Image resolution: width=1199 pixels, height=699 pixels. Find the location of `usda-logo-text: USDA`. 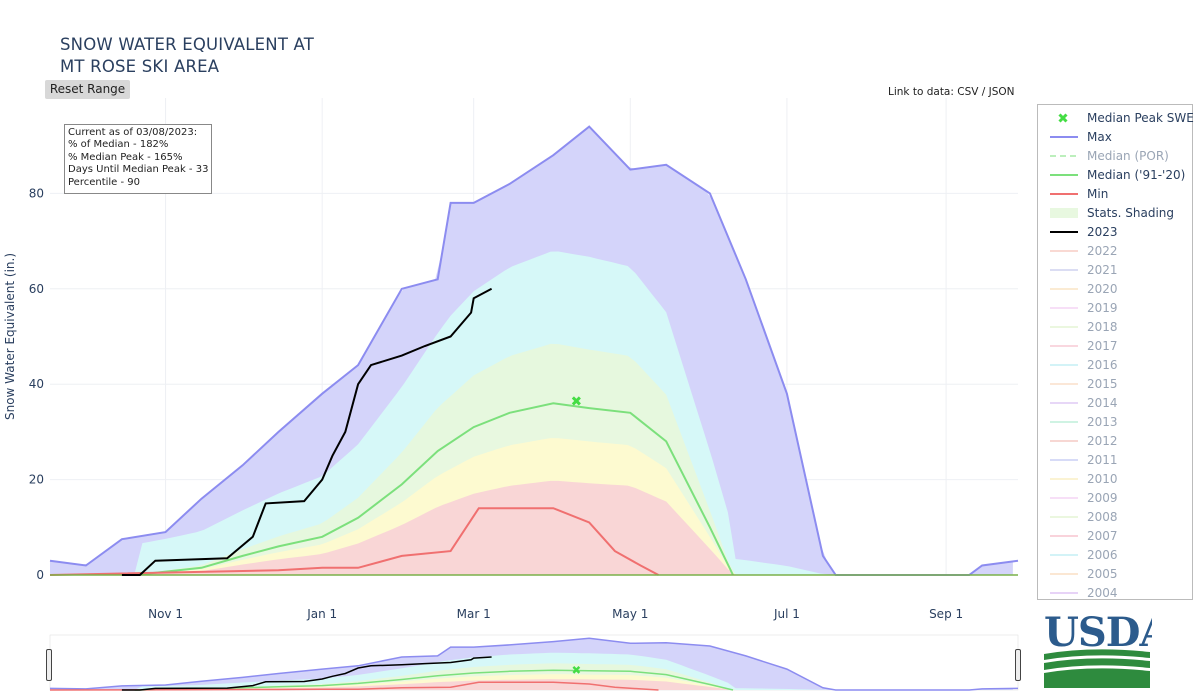

usda-logo-text: USDA is located at coordinates (1098, 633).